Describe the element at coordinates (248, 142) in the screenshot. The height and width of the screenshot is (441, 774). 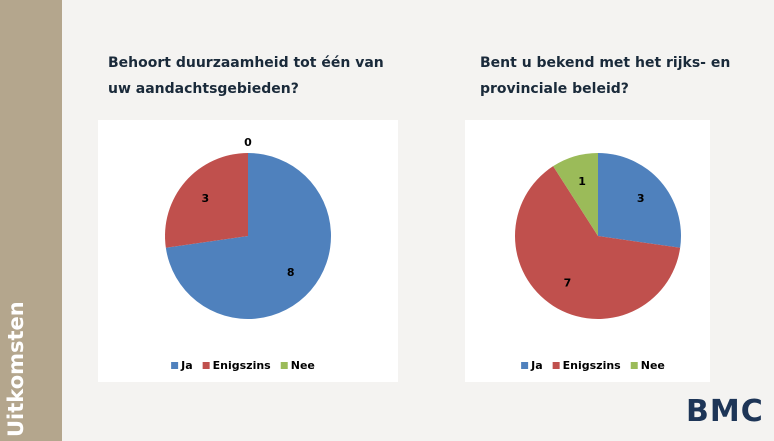
I see `data-label: 0` at that location.